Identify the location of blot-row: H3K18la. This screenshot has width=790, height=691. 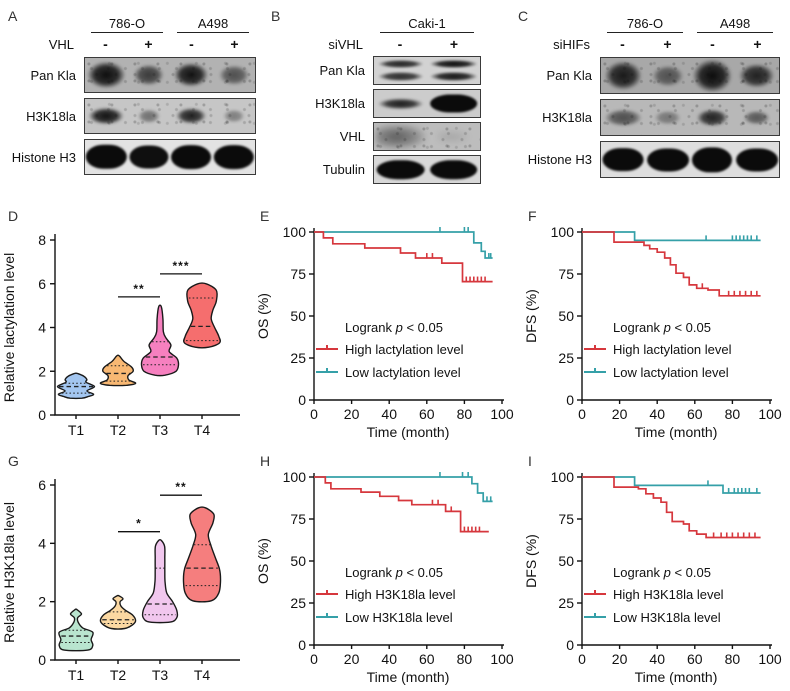
(386, 103).